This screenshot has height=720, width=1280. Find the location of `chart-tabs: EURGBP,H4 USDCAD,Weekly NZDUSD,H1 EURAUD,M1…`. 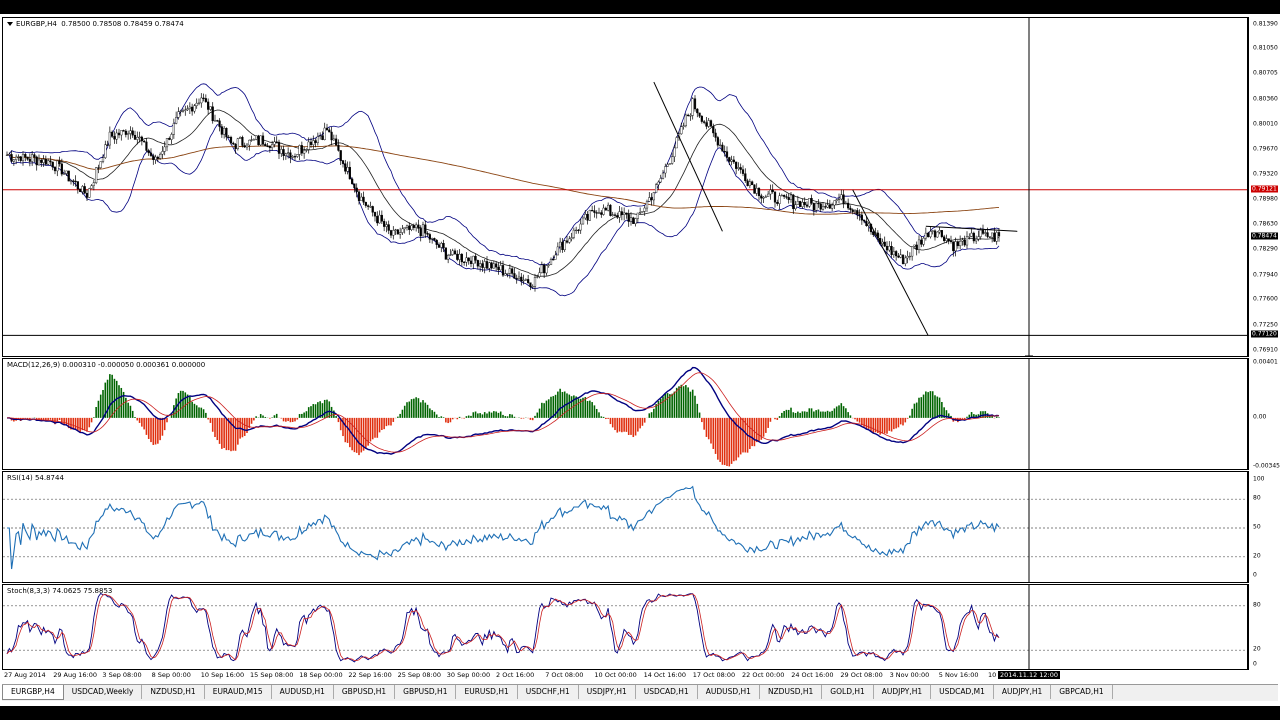

chart-tabs: EURGBP,H4 USDCAD,Weekly NZDUSD,H1 EURAUD,M1… is located at coordinates (640, 692).